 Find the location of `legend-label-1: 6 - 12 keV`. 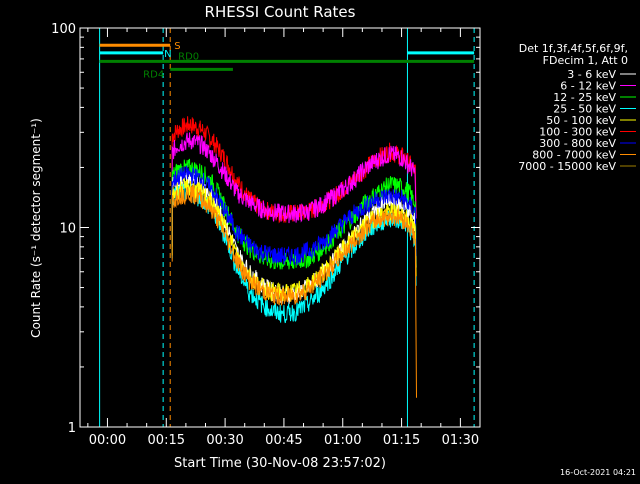

legend-label-1: 6 - 12 keV is located at coordinates (588, 86).